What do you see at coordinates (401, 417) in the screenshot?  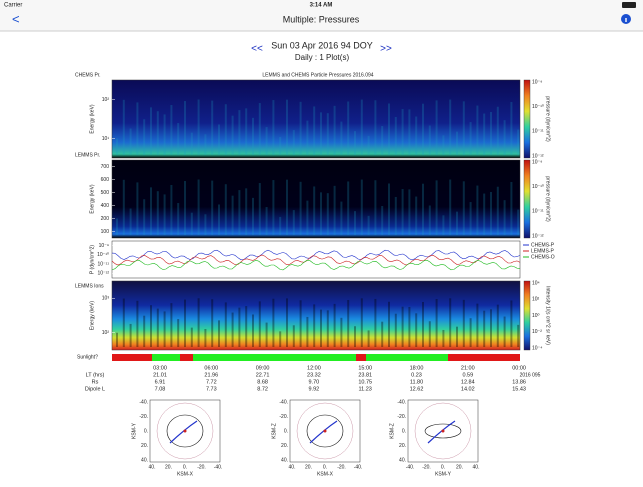 I see `y-tick-label: -20.` at bounding box center [401, 417].